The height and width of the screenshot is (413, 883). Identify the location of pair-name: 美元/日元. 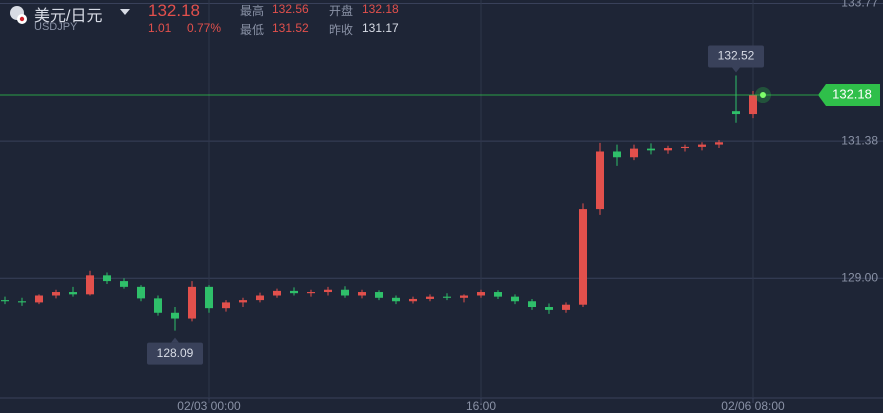
(68, 16).